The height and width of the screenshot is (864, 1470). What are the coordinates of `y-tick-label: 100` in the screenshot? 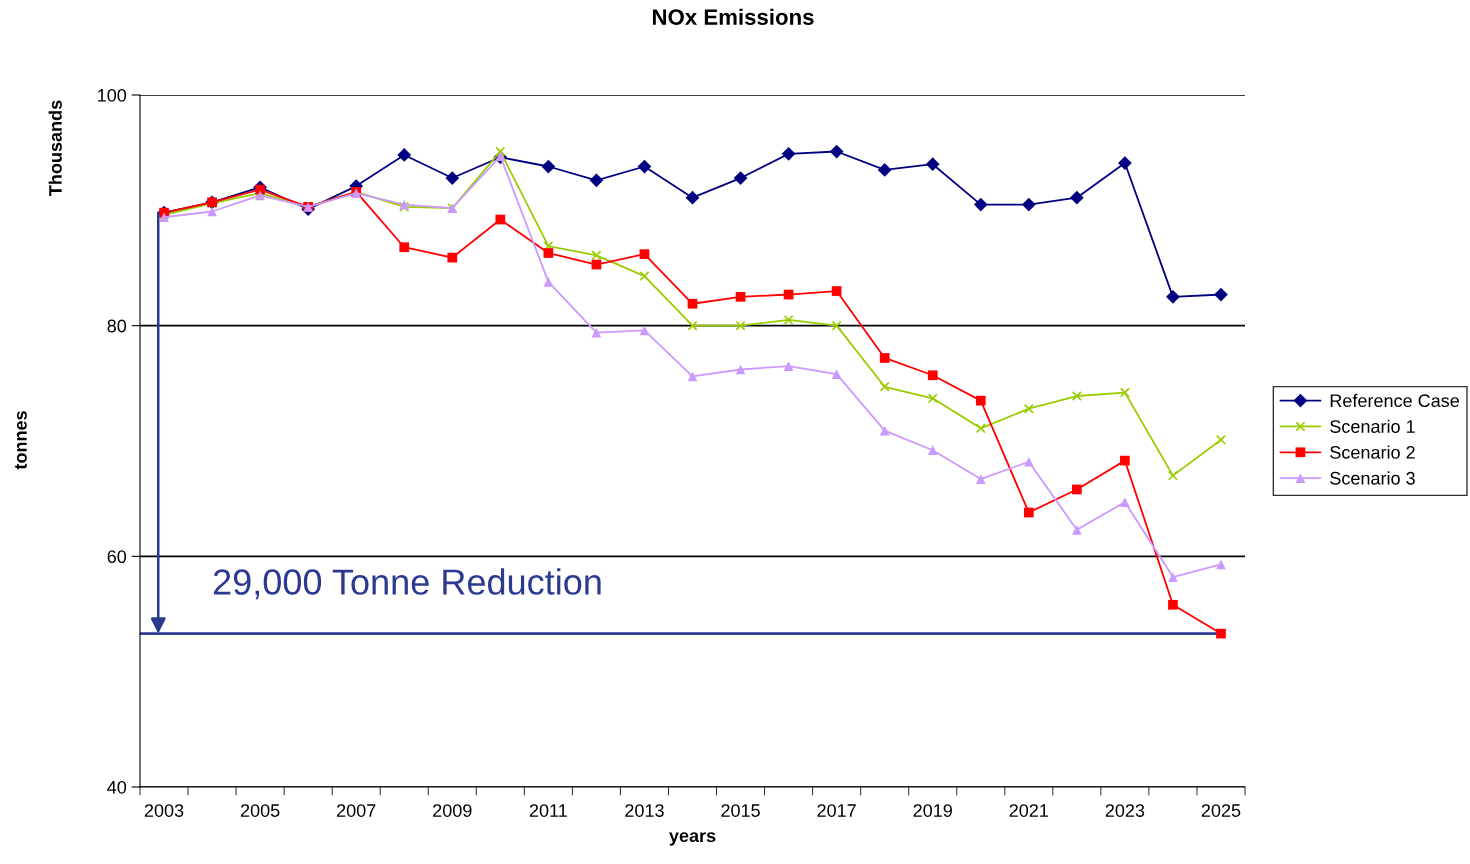 It's located at (112, 95).